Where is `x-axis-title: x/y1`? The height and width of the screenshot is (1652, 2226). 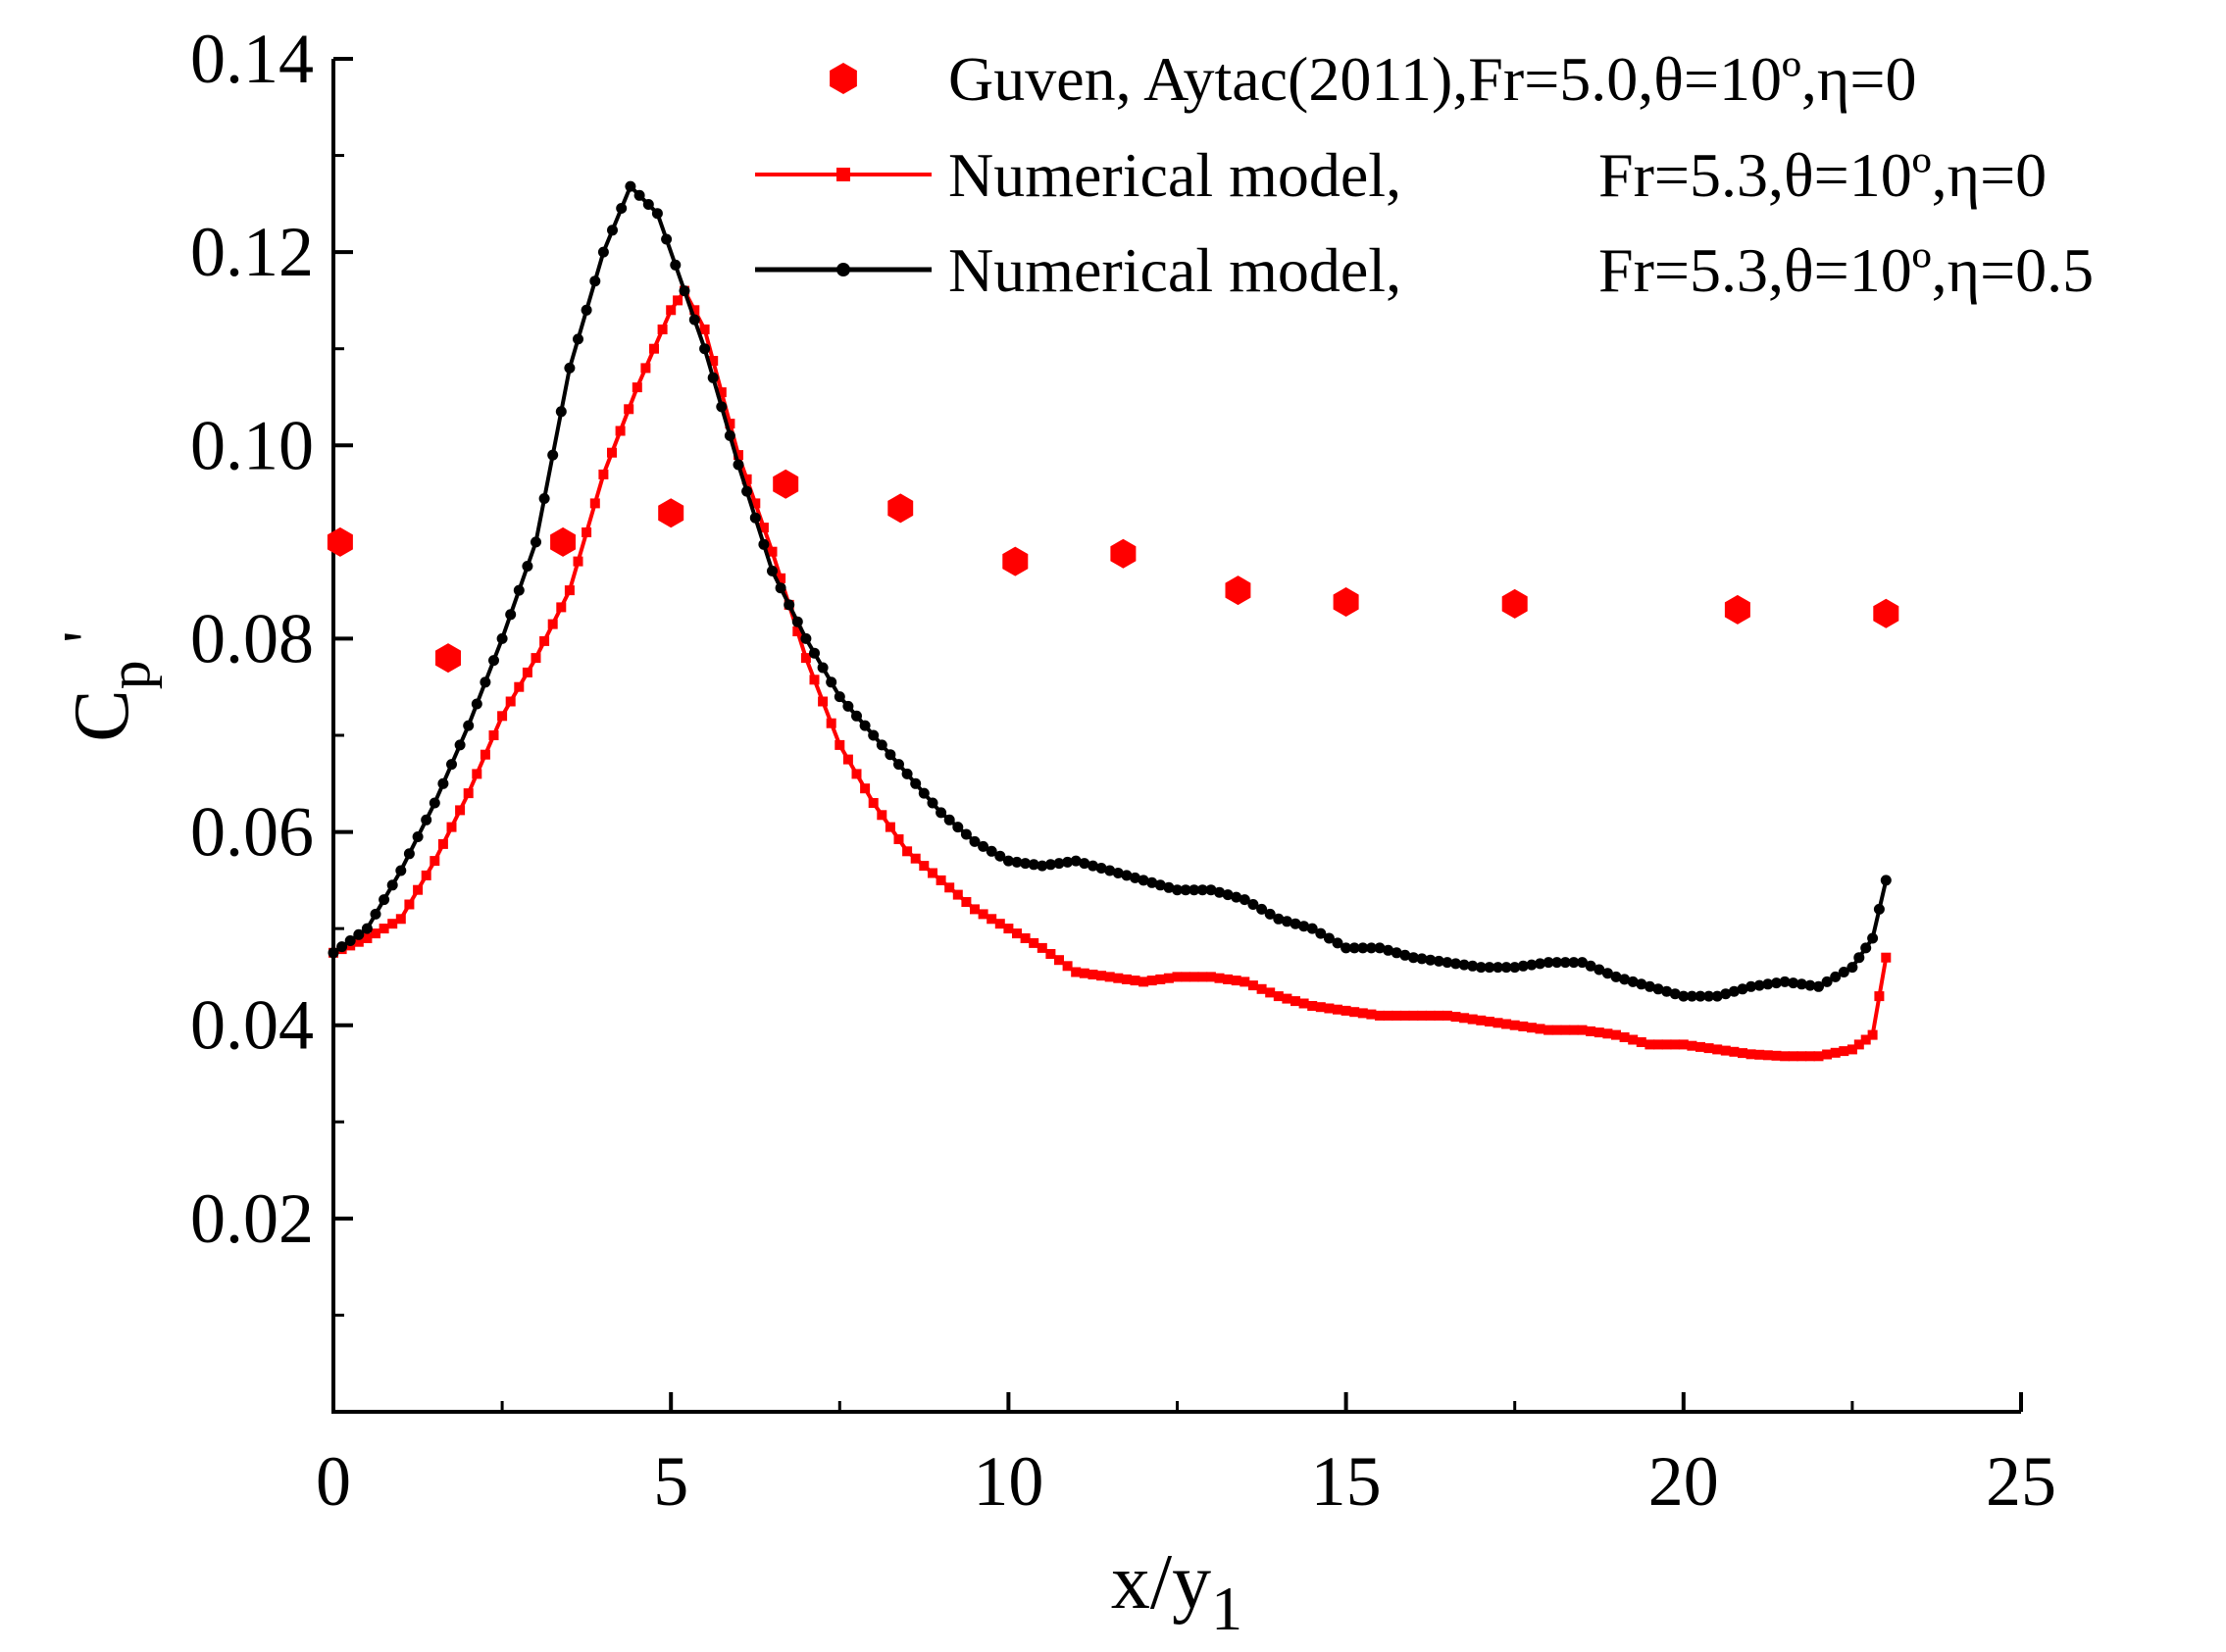
x-axis-title: x/y1 is located at coordinates (1176, 1591).